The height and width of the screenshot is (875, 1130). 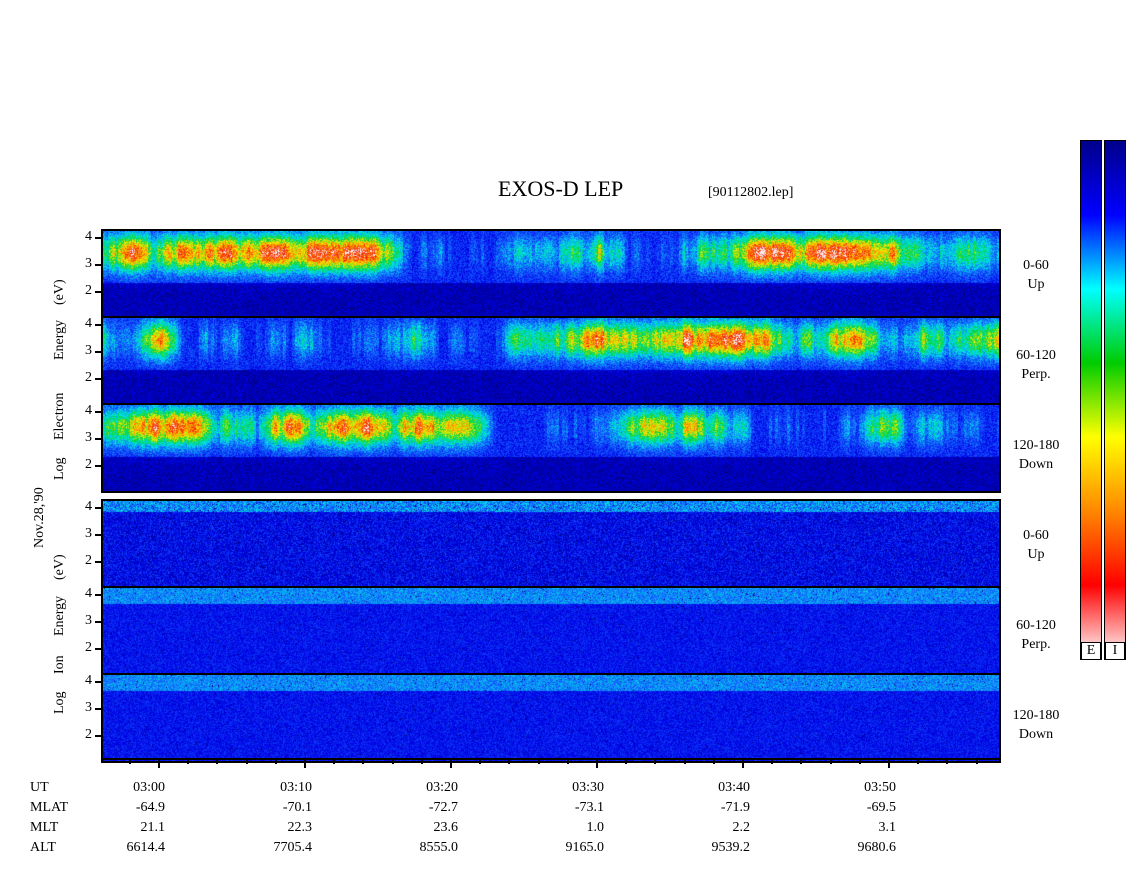 What do you see at coordinates (1036, 545) in the screenshot?
I see `ion-up-label: 0-60 Up` at bounding box center [1036, 545].